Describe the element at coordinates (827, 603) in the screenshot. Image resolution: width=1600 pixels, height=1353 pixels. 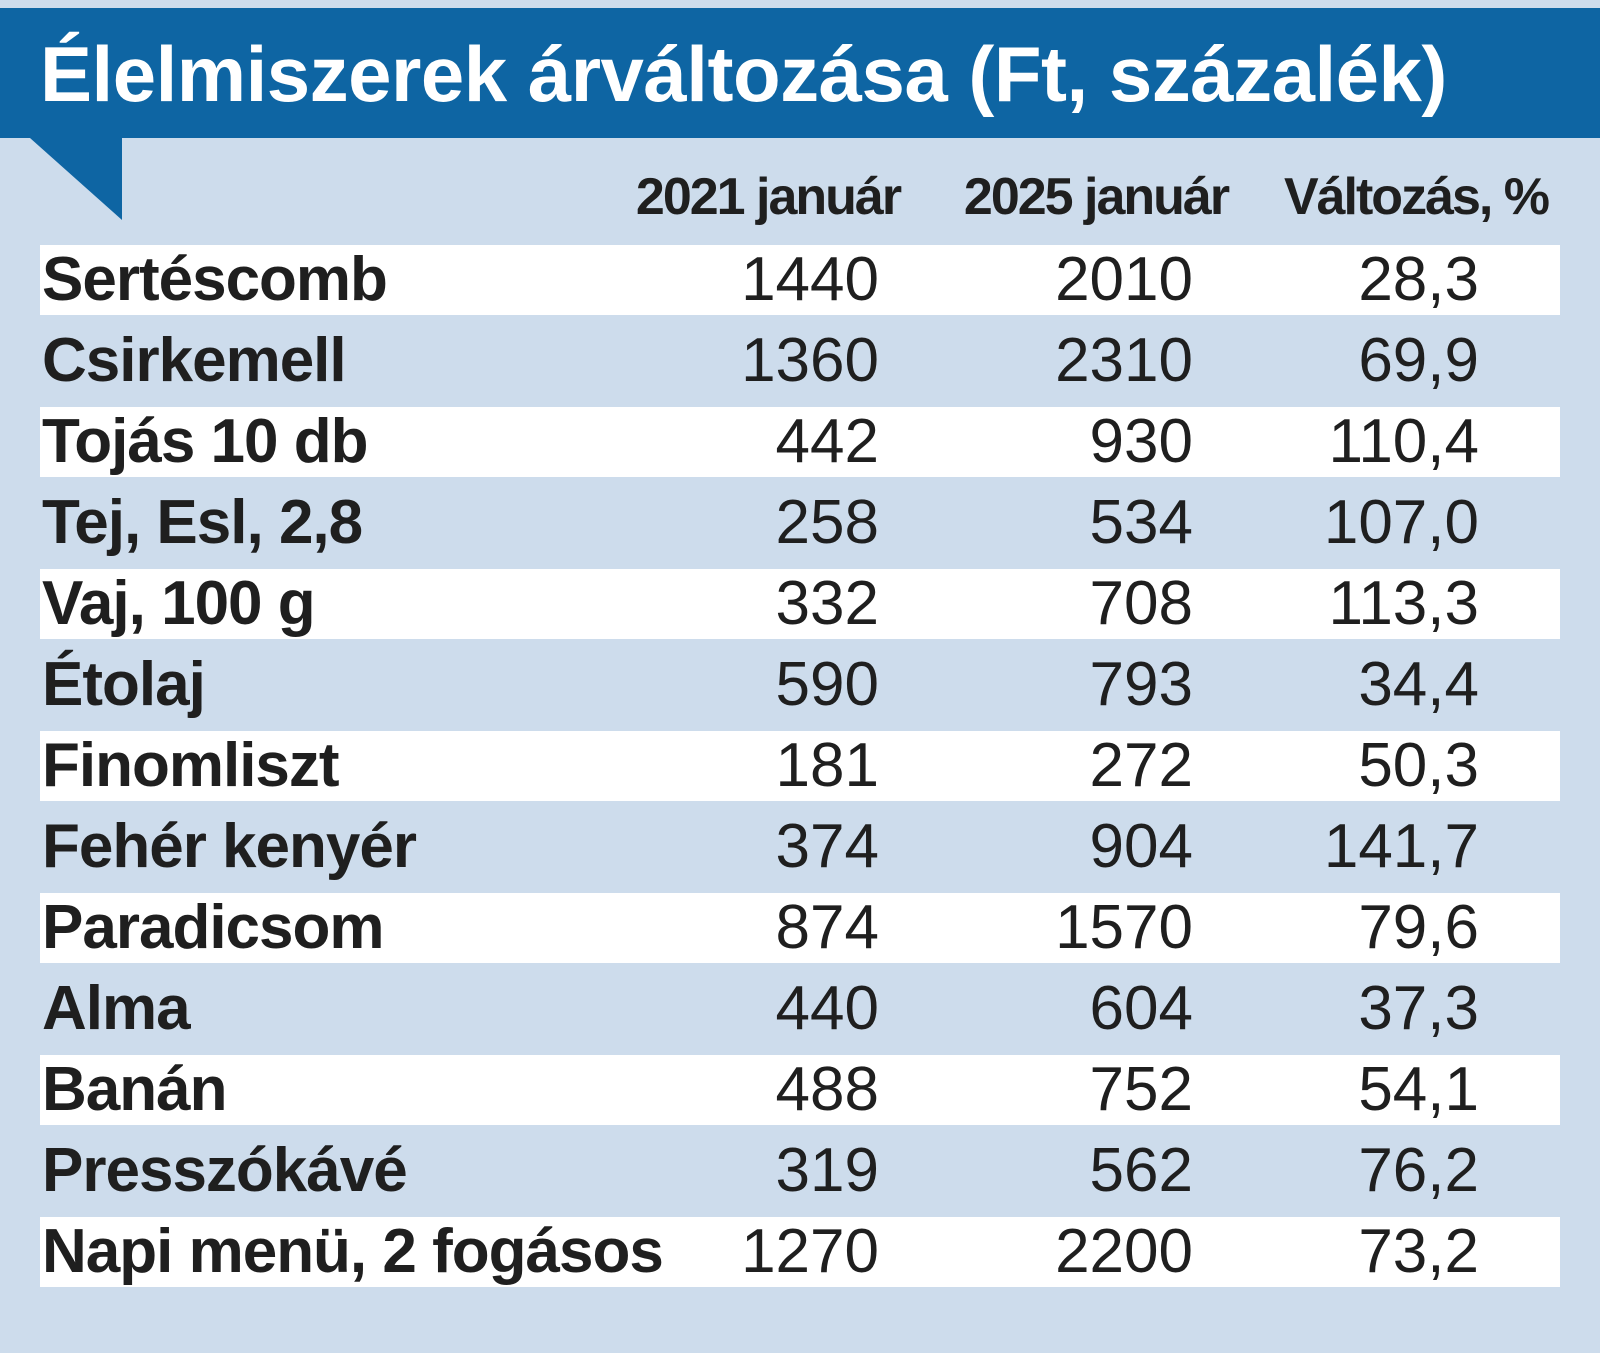
I see `value-2021: 332` at that location.